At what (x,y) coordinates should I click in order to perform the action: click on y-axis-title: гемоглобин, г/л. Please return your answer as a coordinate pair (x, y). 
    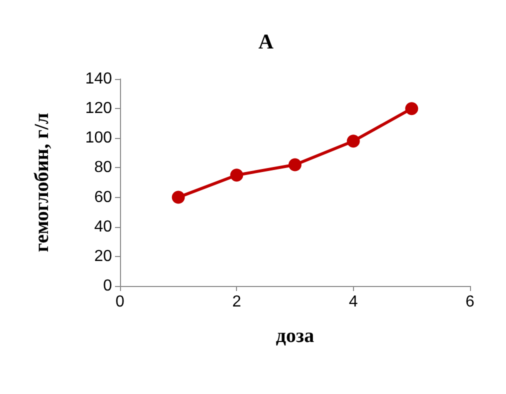
    Looking at the image, I should click on (42, 182).